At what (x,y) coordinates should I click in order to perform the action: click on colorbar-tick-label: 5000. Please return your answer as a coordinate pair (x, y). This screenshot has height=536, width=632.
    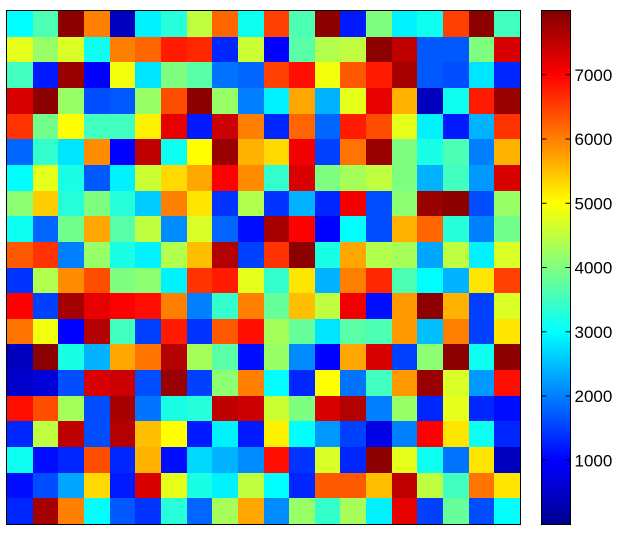
    Looking at the image, I should click on (594, 203).